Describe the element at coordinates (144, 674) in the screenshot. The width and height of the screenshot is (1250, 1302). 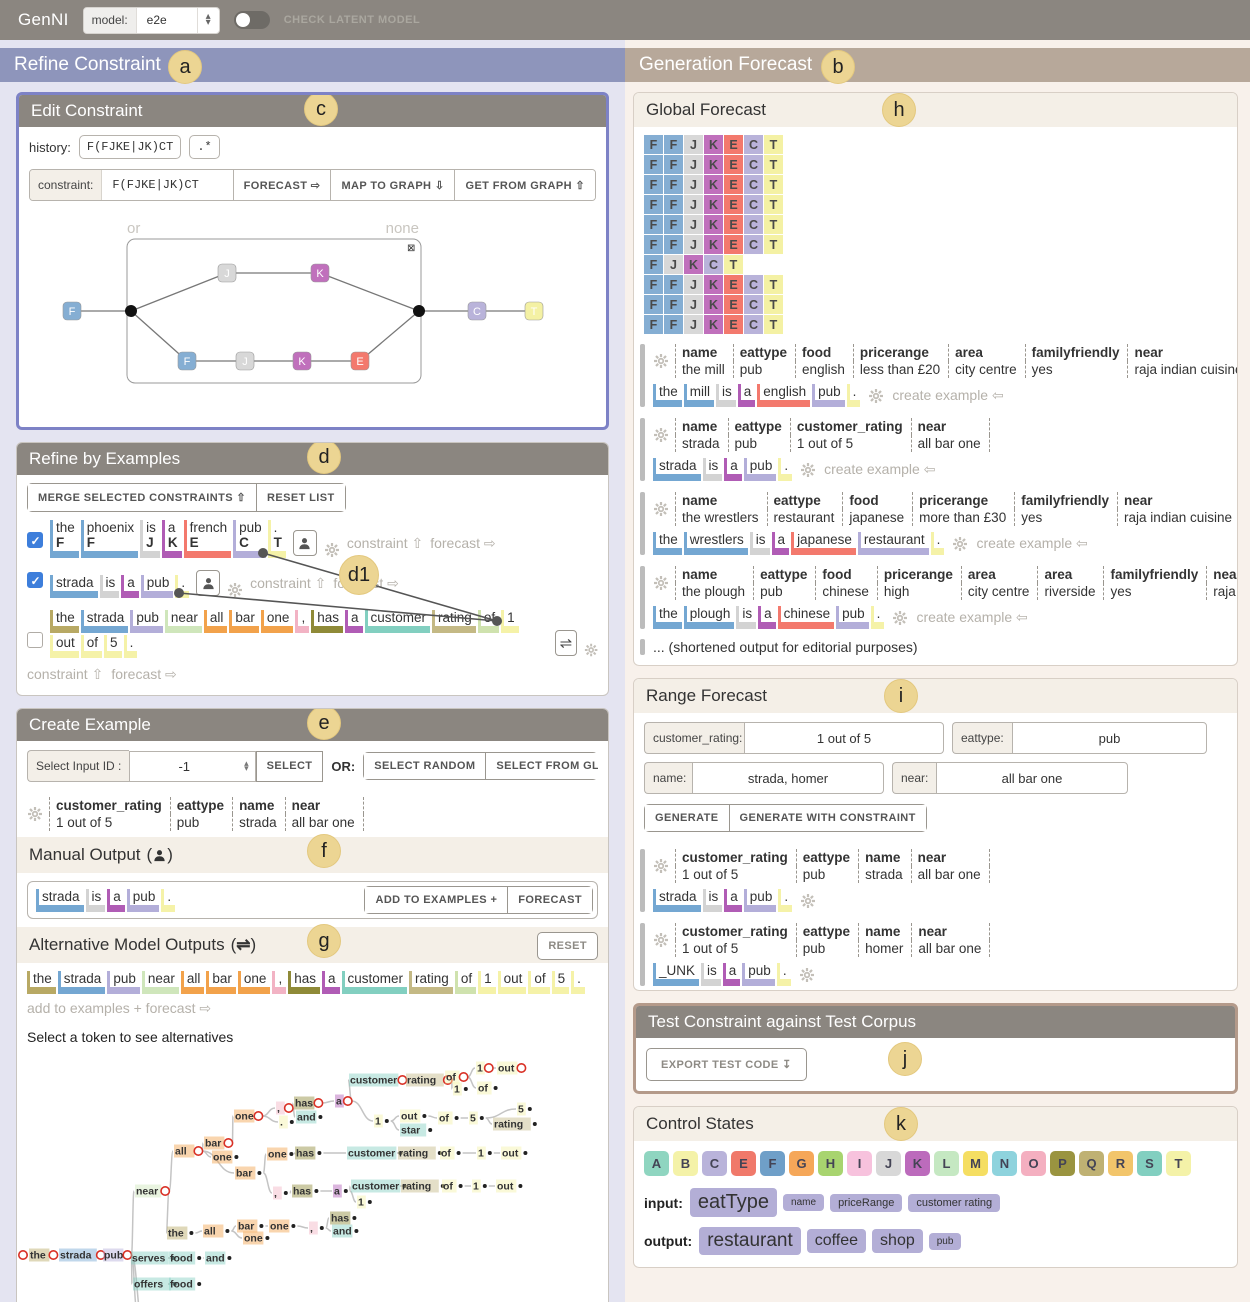
I see `forecast-link: forecast ⇨` at that location.